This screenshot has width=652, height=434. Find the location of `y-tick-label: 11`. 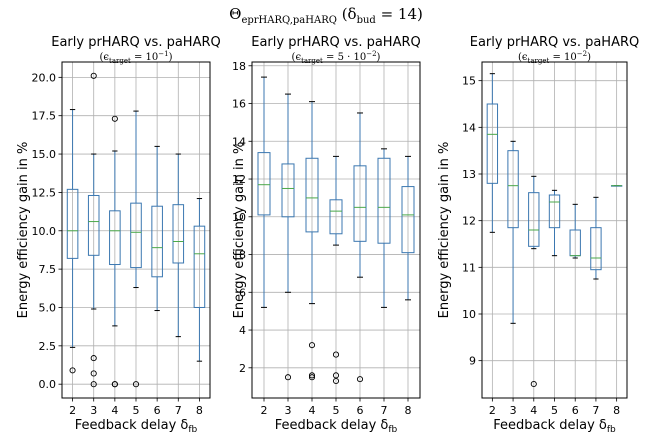

y-tick-label: 11 is located at coordinates (469, 267).